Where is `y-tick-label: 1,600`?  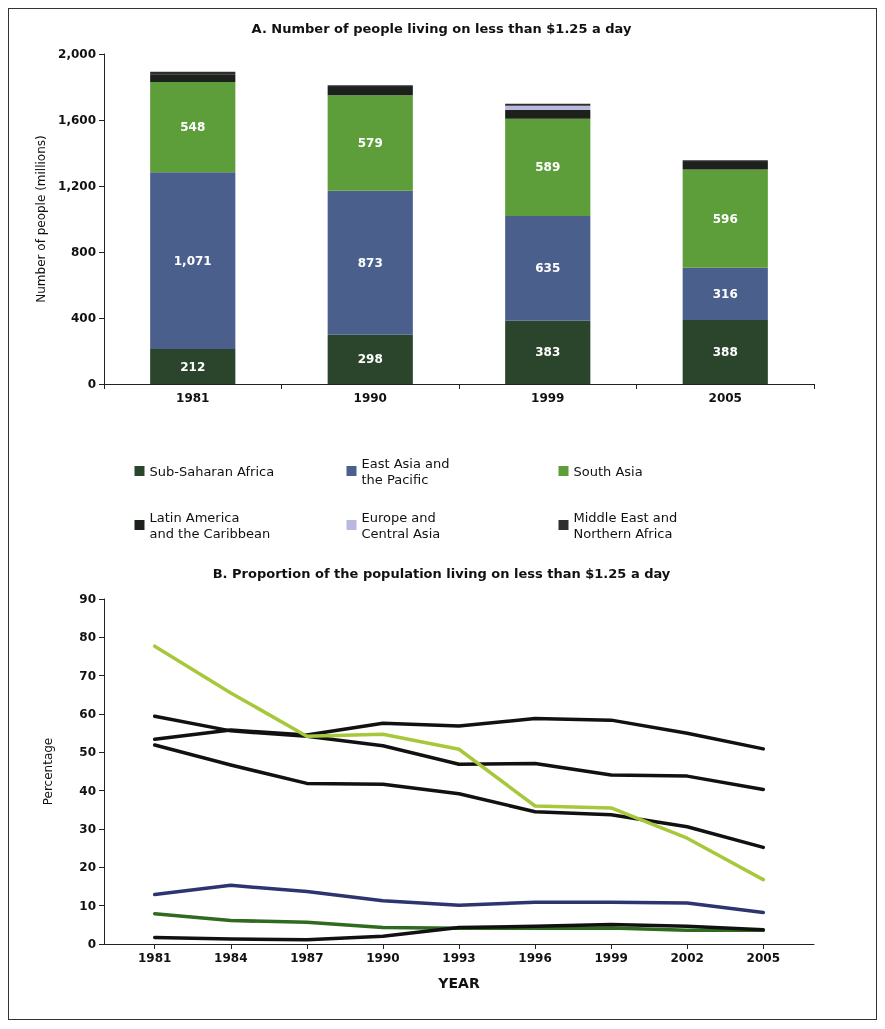 y-tick-label: 1,600 is located at coordinates (77, 120).